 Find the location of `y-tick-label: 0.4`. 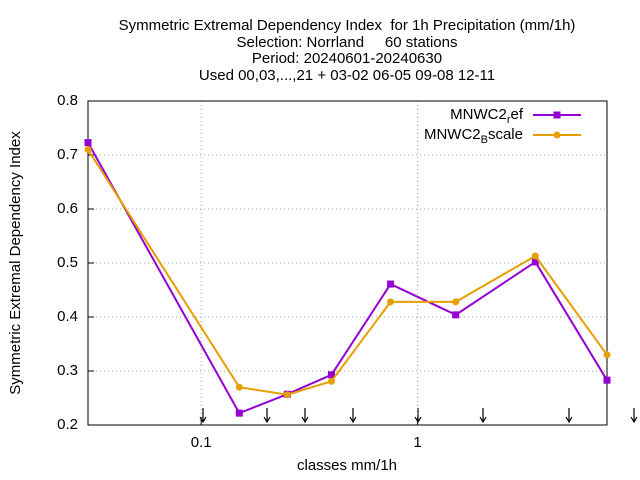

y-tick-label: 0.4 is located at coordinates (67, 316).